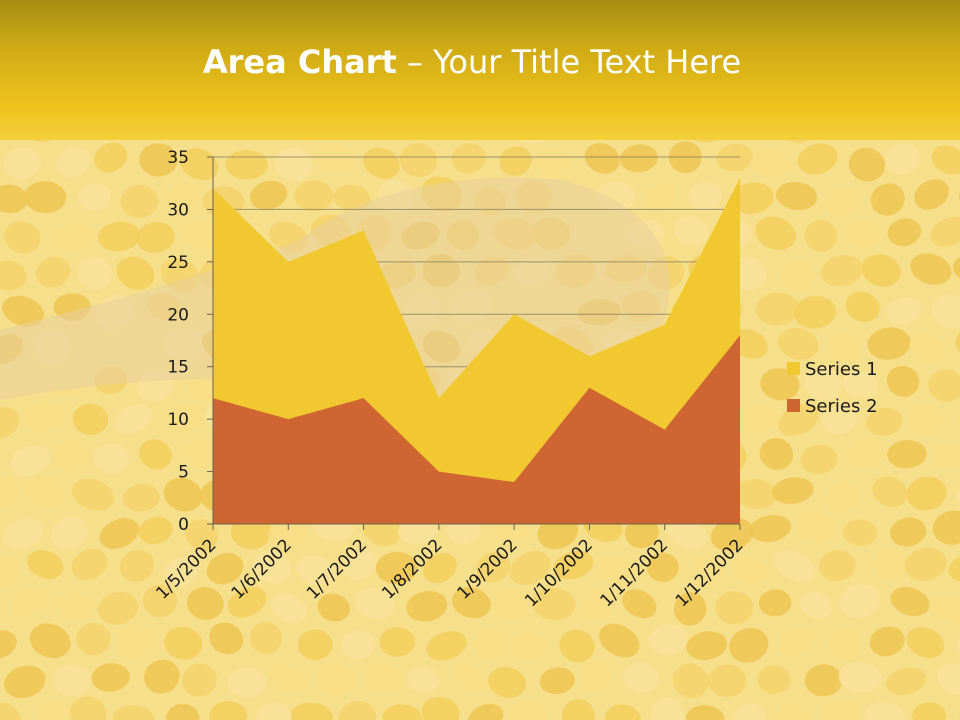 This screenshot has height=720, width=960. What do you see at coordinates (793, 405) in the screenshot?
I see `legend-swatch` at bounding box center [793, 405].